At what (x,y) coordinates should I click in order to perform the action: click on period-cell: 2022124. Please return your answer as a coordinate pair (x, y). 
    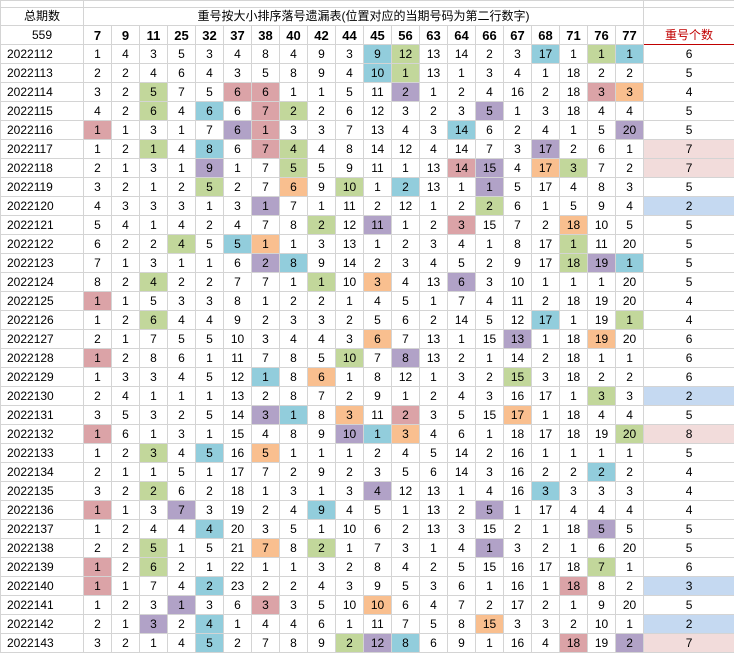
    Looking at the image, I should click on (42, 282).